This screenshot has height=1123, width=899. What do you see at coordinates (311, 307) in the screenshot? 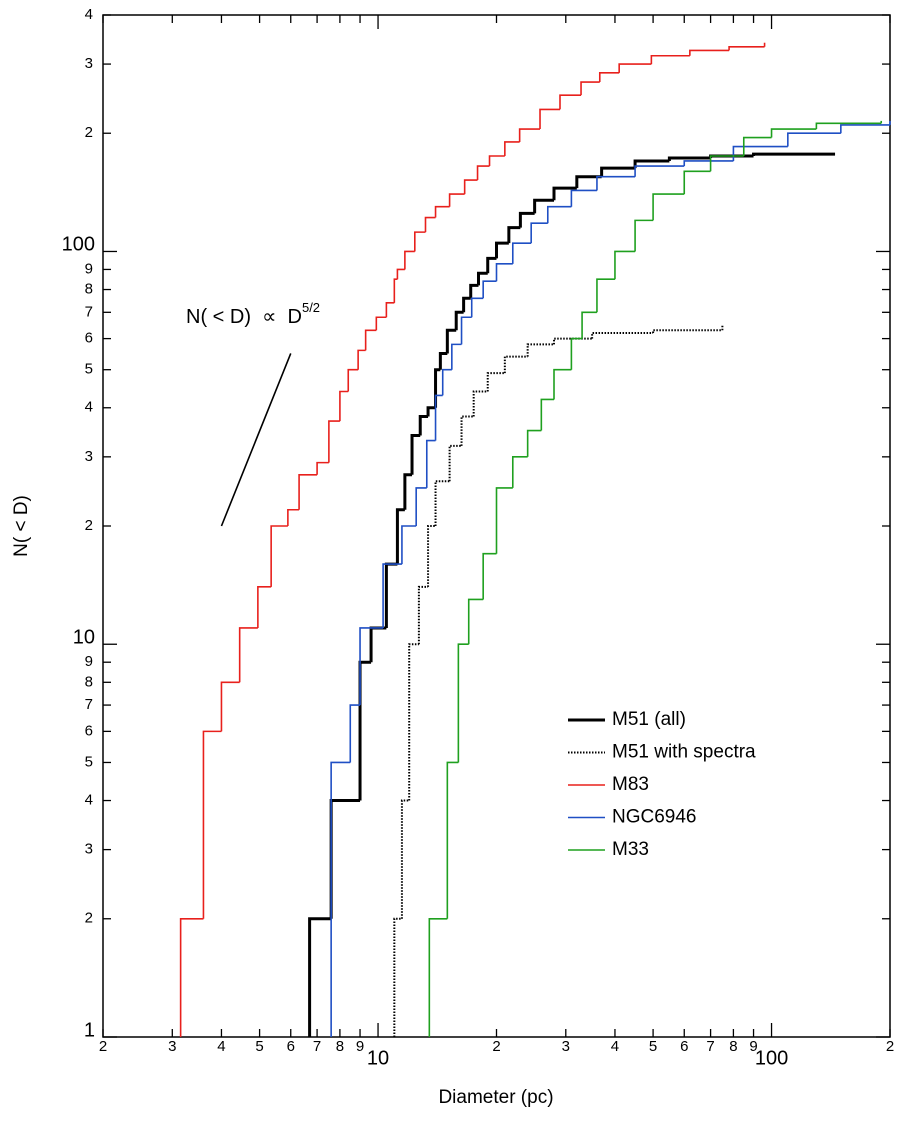
I see `annotation-superscript: 5/2` at bounding box center [311, 307].